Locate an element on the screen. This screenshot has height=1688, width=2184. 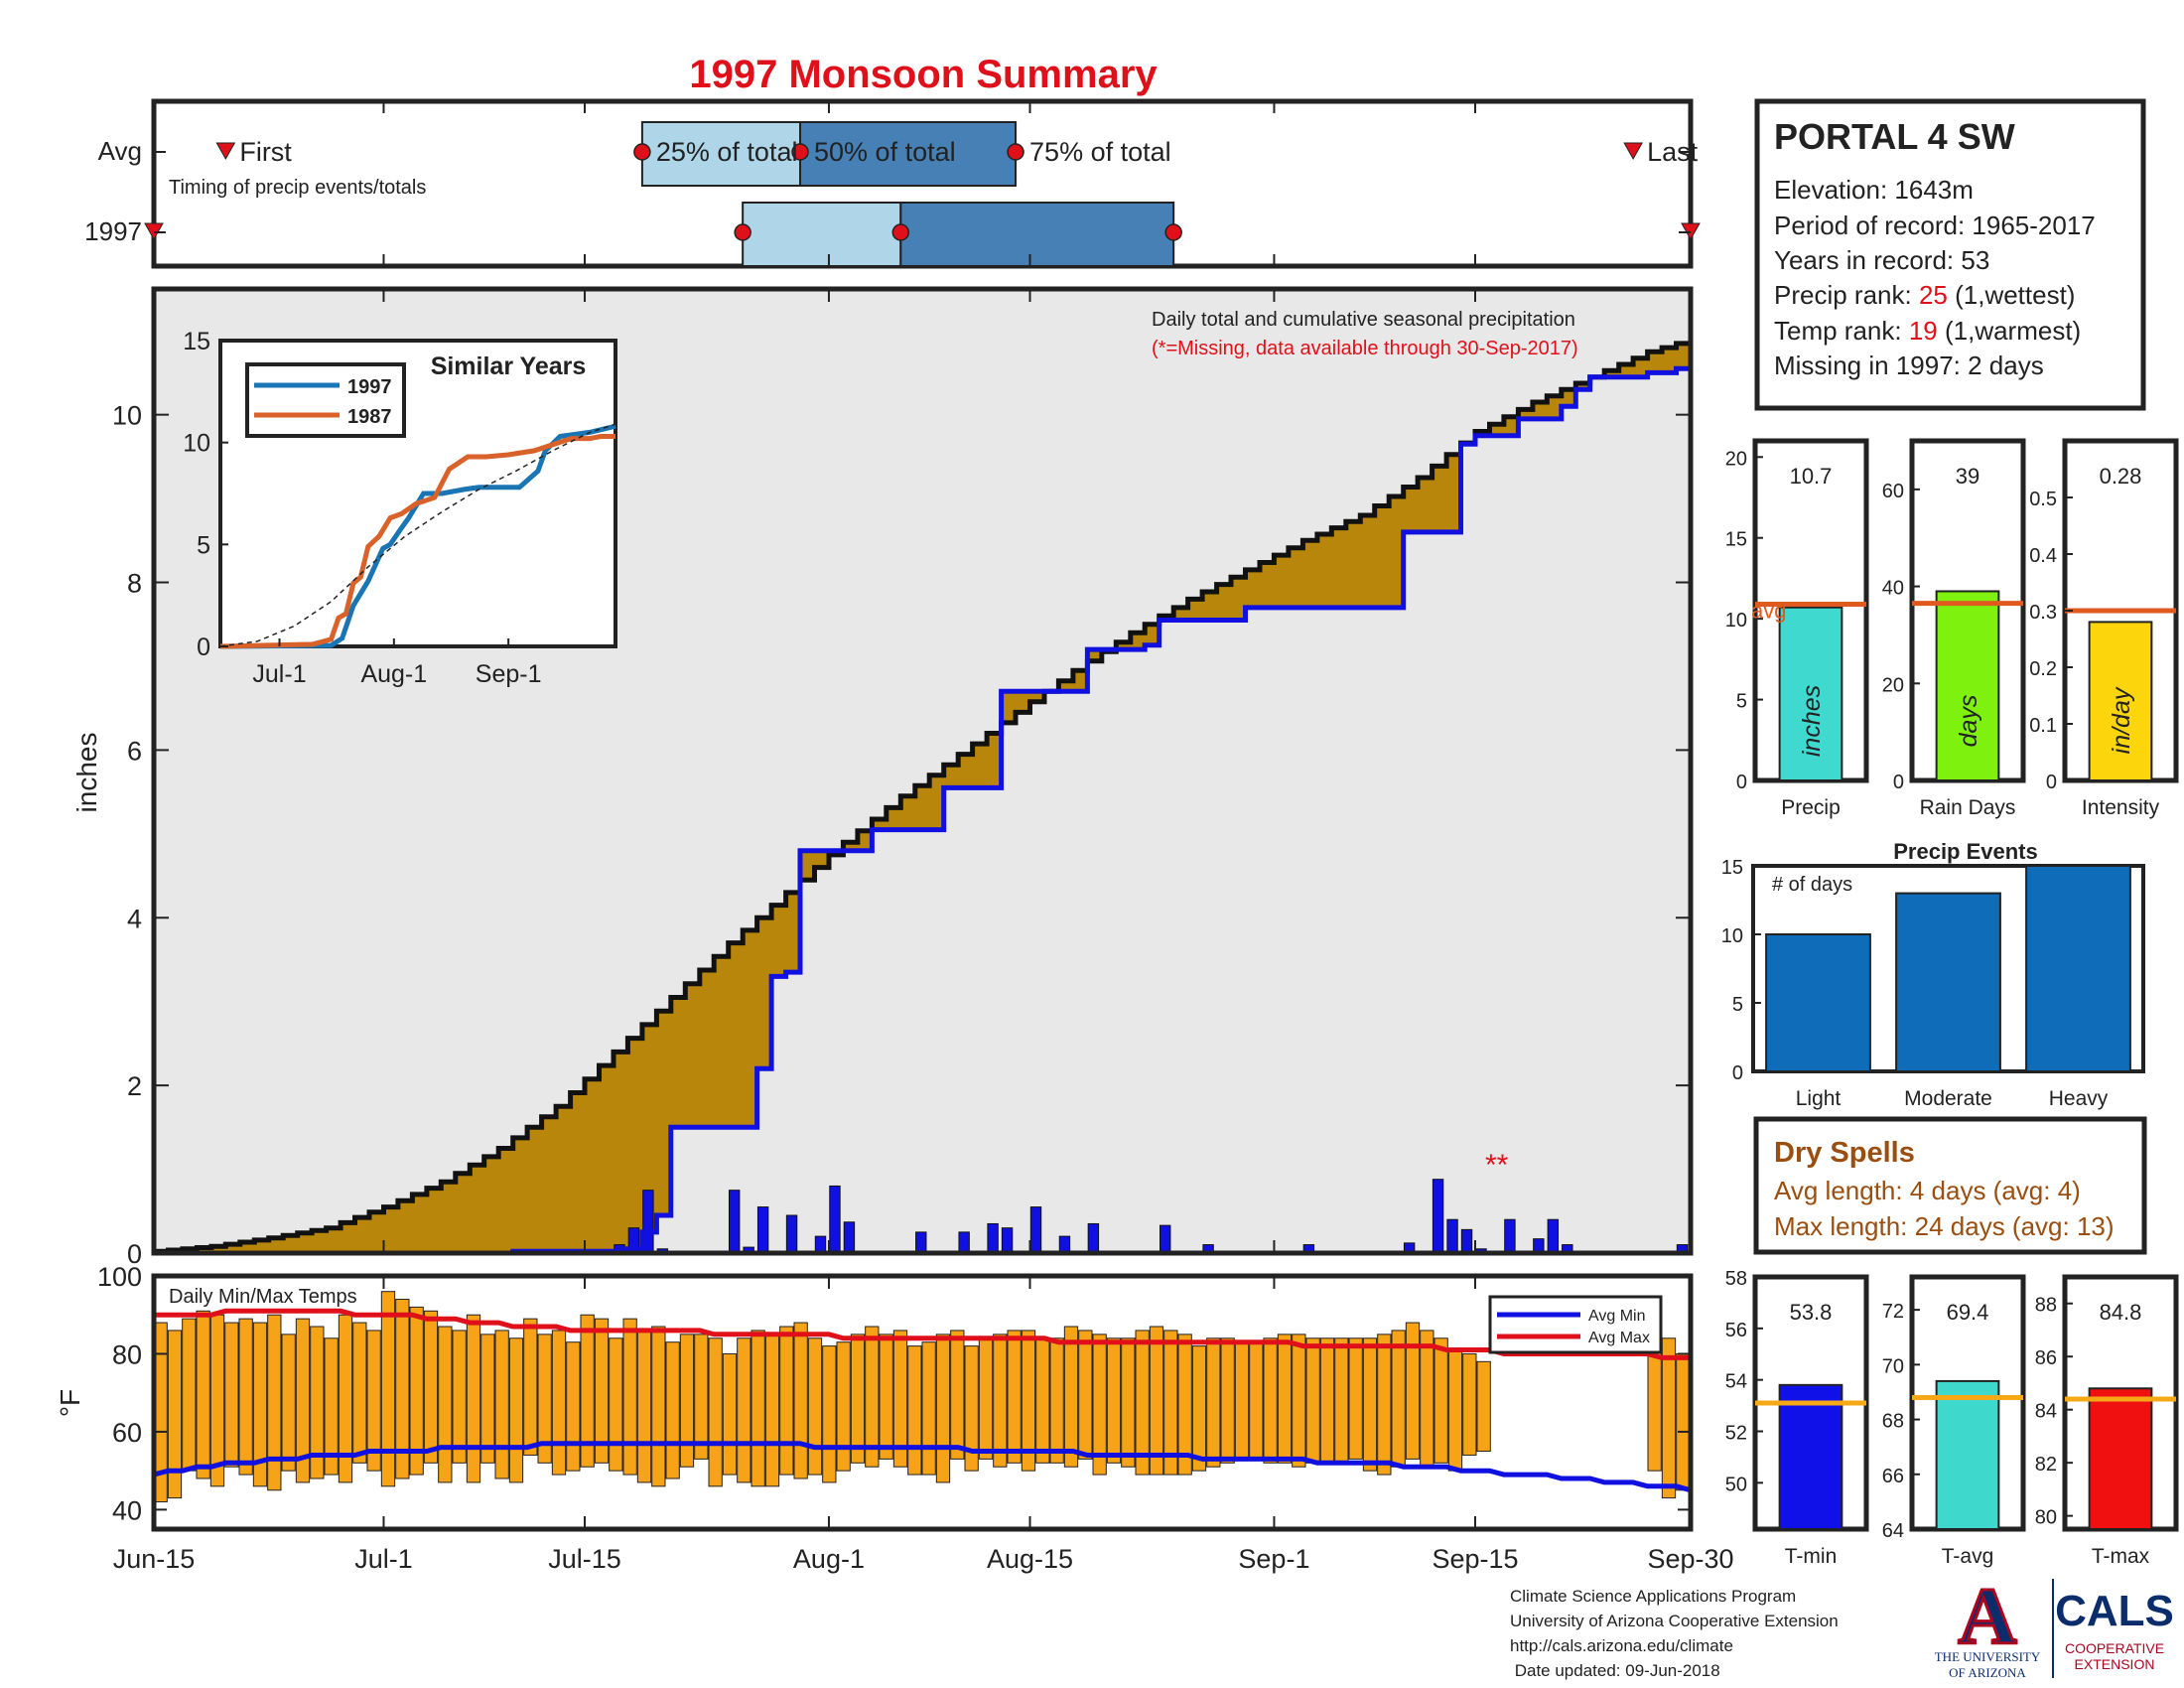
intensity-y-tick-label: 0.1 is located at coordinates (2043, 726).